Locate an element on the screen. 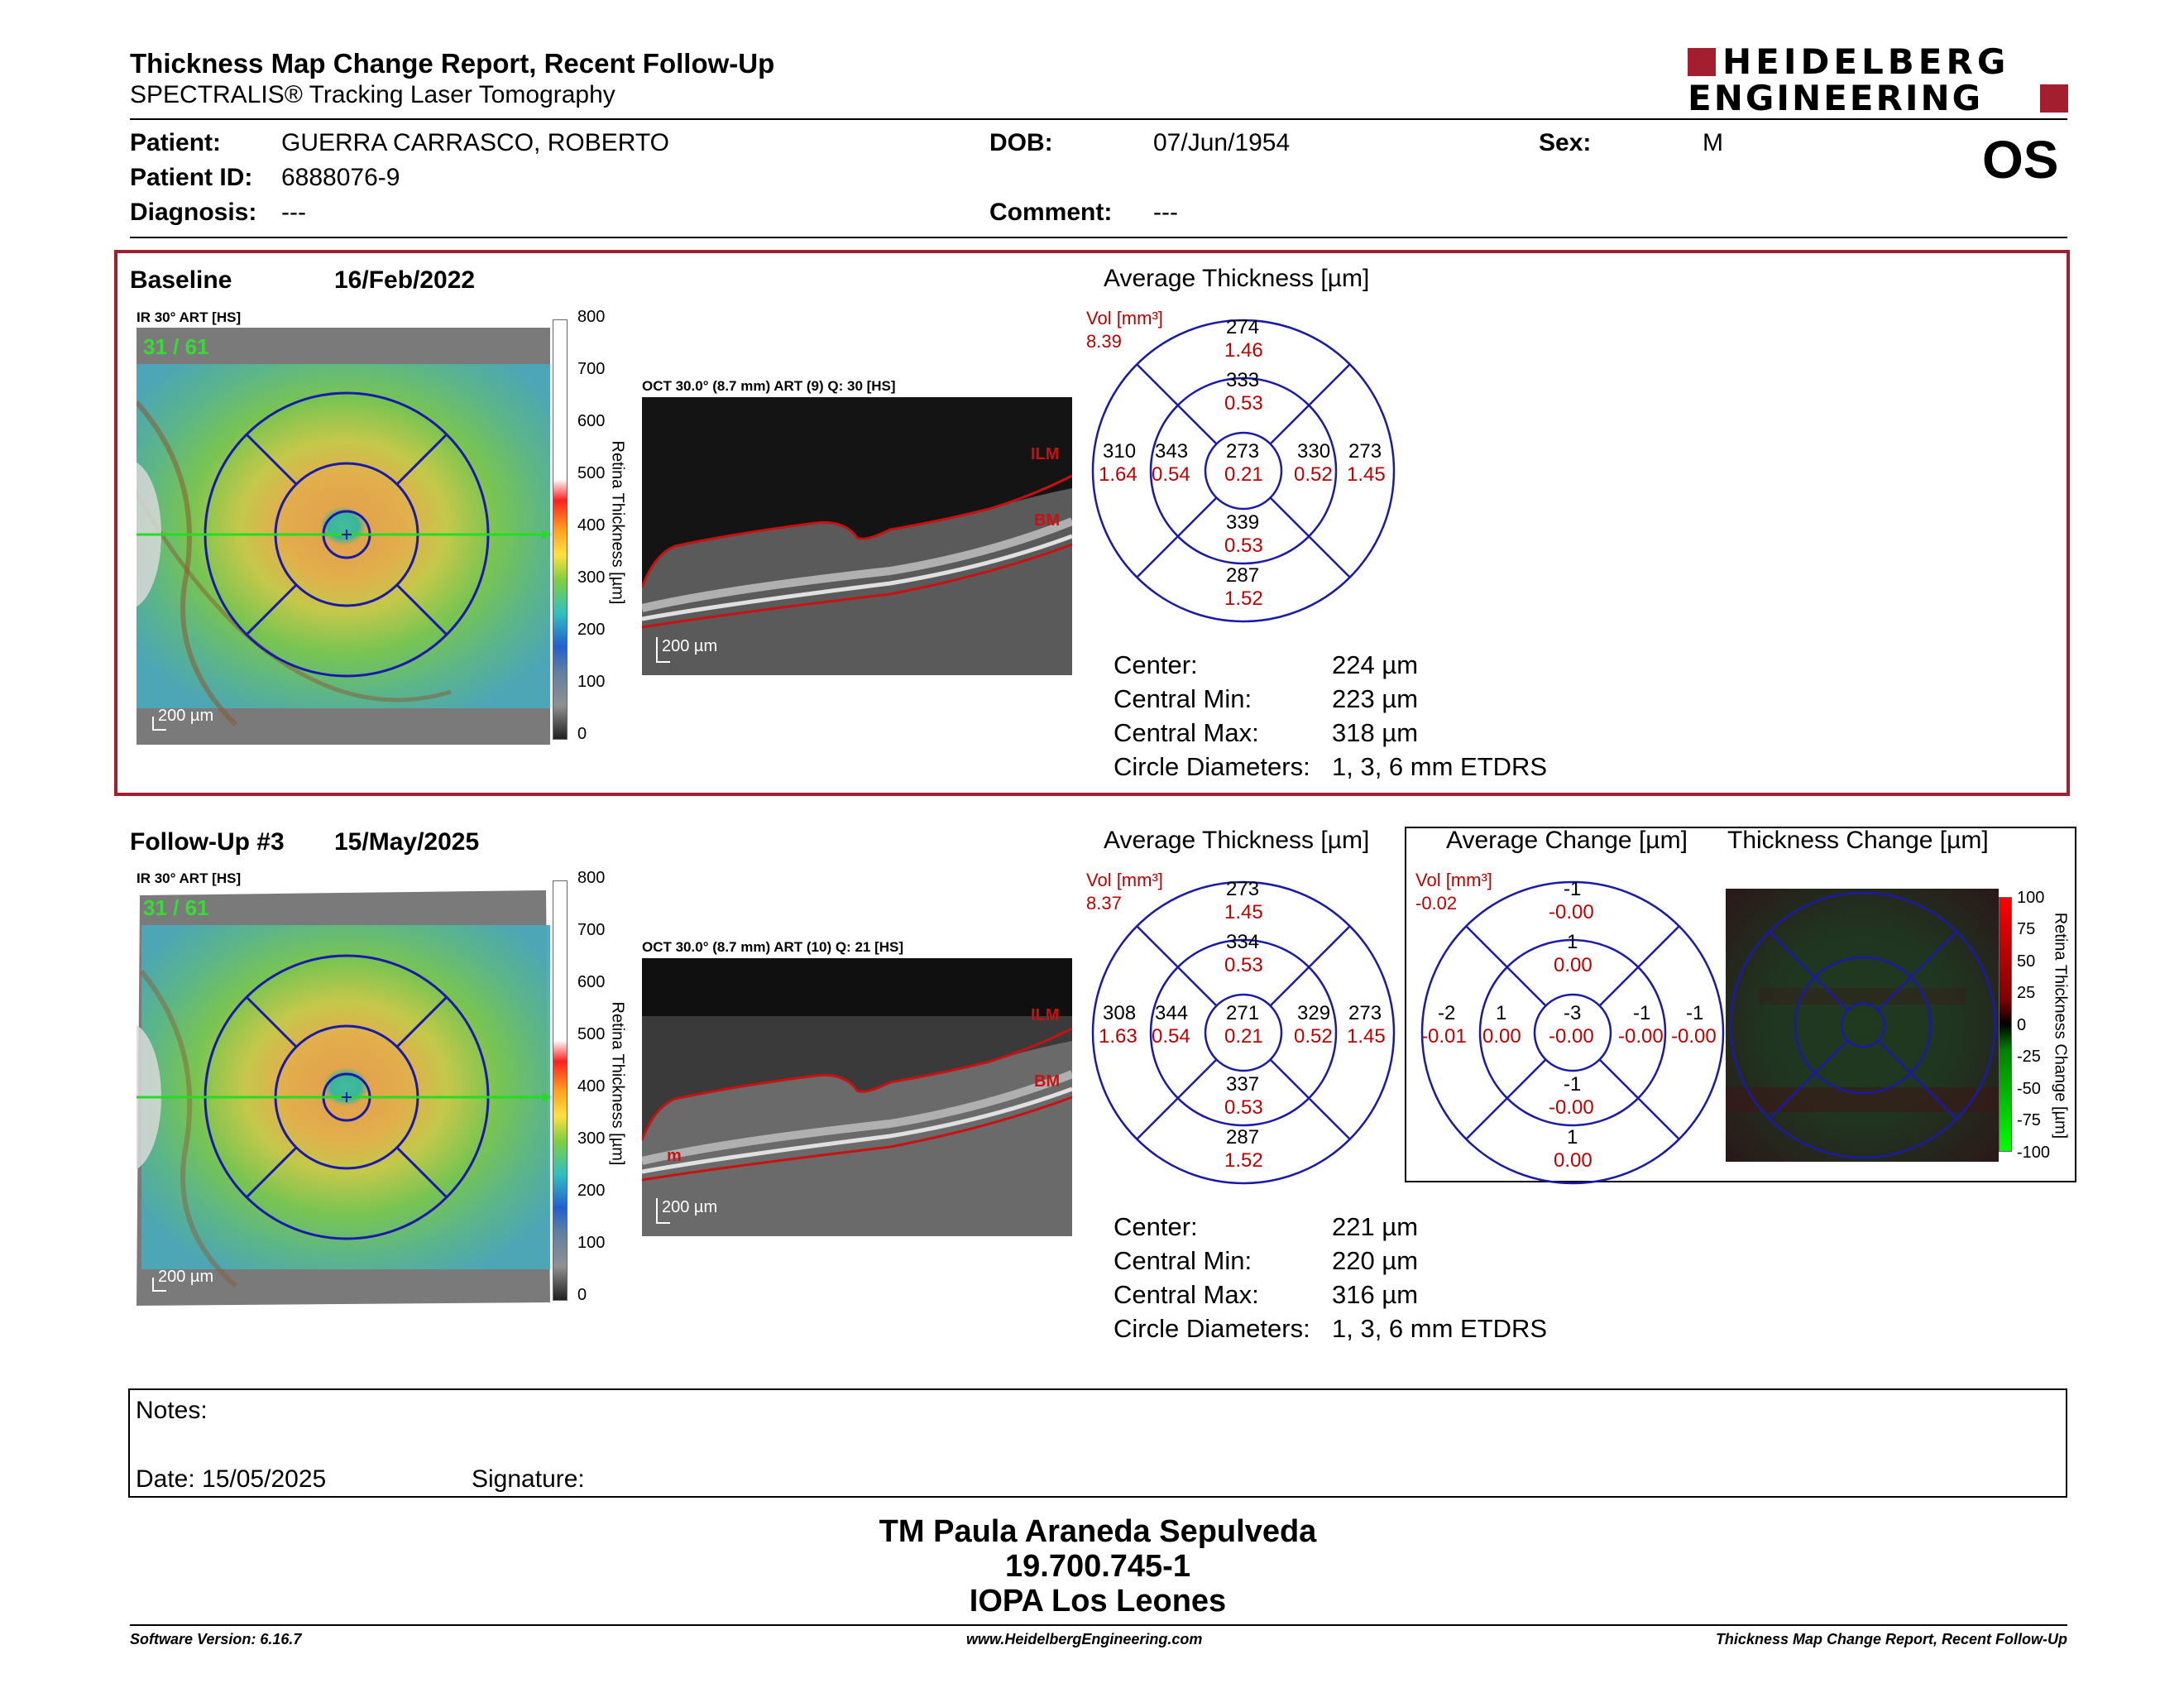  stat-label: Center: is located at coordinates (1156, 664).